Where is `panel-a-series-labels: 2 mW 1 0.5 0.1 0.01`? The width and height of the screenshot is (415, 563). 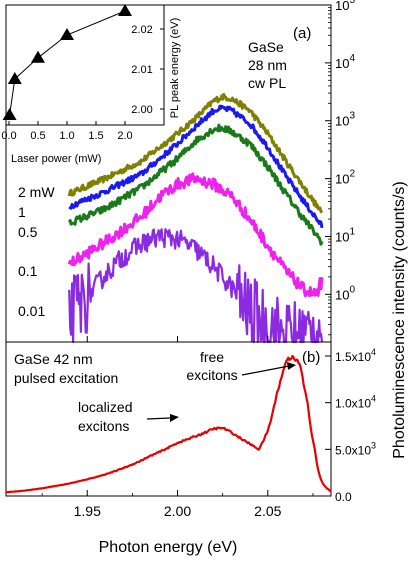 panel-a-series-labels: 2 mW 1 0.5 0.1 0.01 is located at coordinates (36, 251).